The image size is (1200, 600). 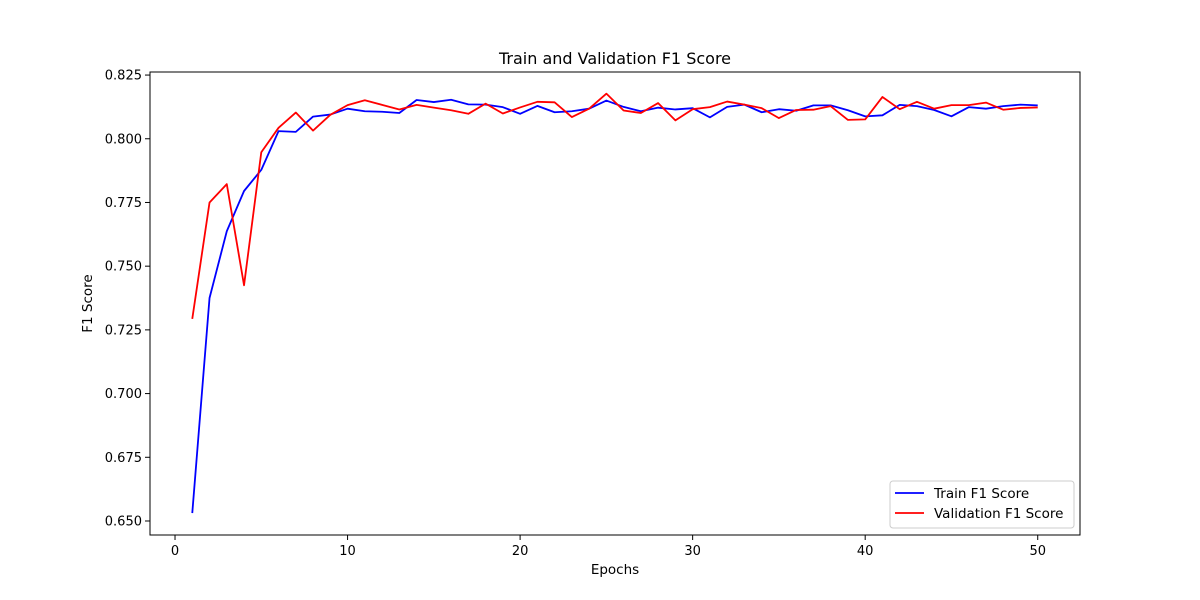 I want to click on y-tick-label: 0.725, so click(x=123, y=330).